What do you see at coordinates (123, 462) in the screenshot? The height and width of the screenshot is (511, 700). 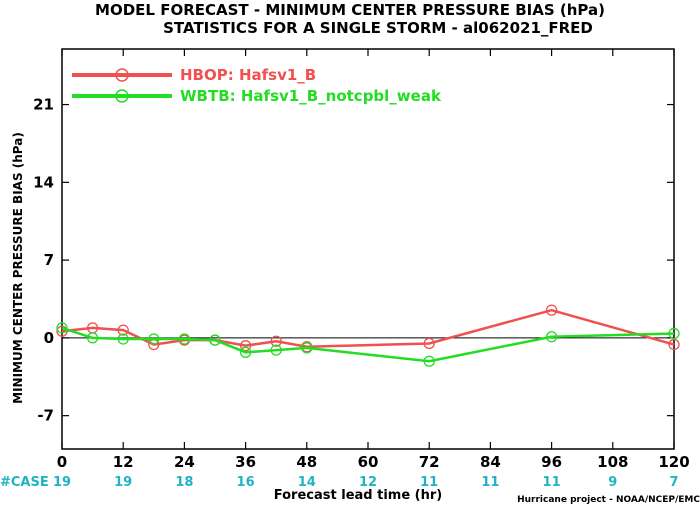 I see `x-tick-label: 12` at bounding box center [123, 462].